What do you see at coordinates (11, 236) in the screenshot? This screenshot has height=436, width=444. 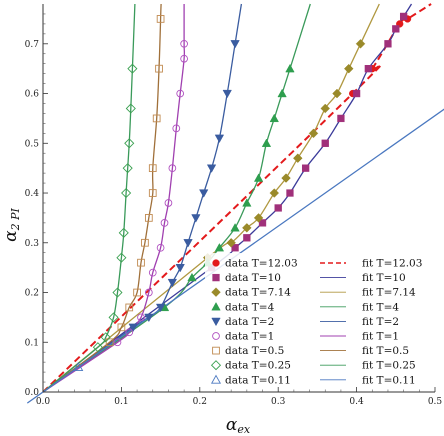 I see `y-axis-label-main: α` at bounding box center [11, 236].